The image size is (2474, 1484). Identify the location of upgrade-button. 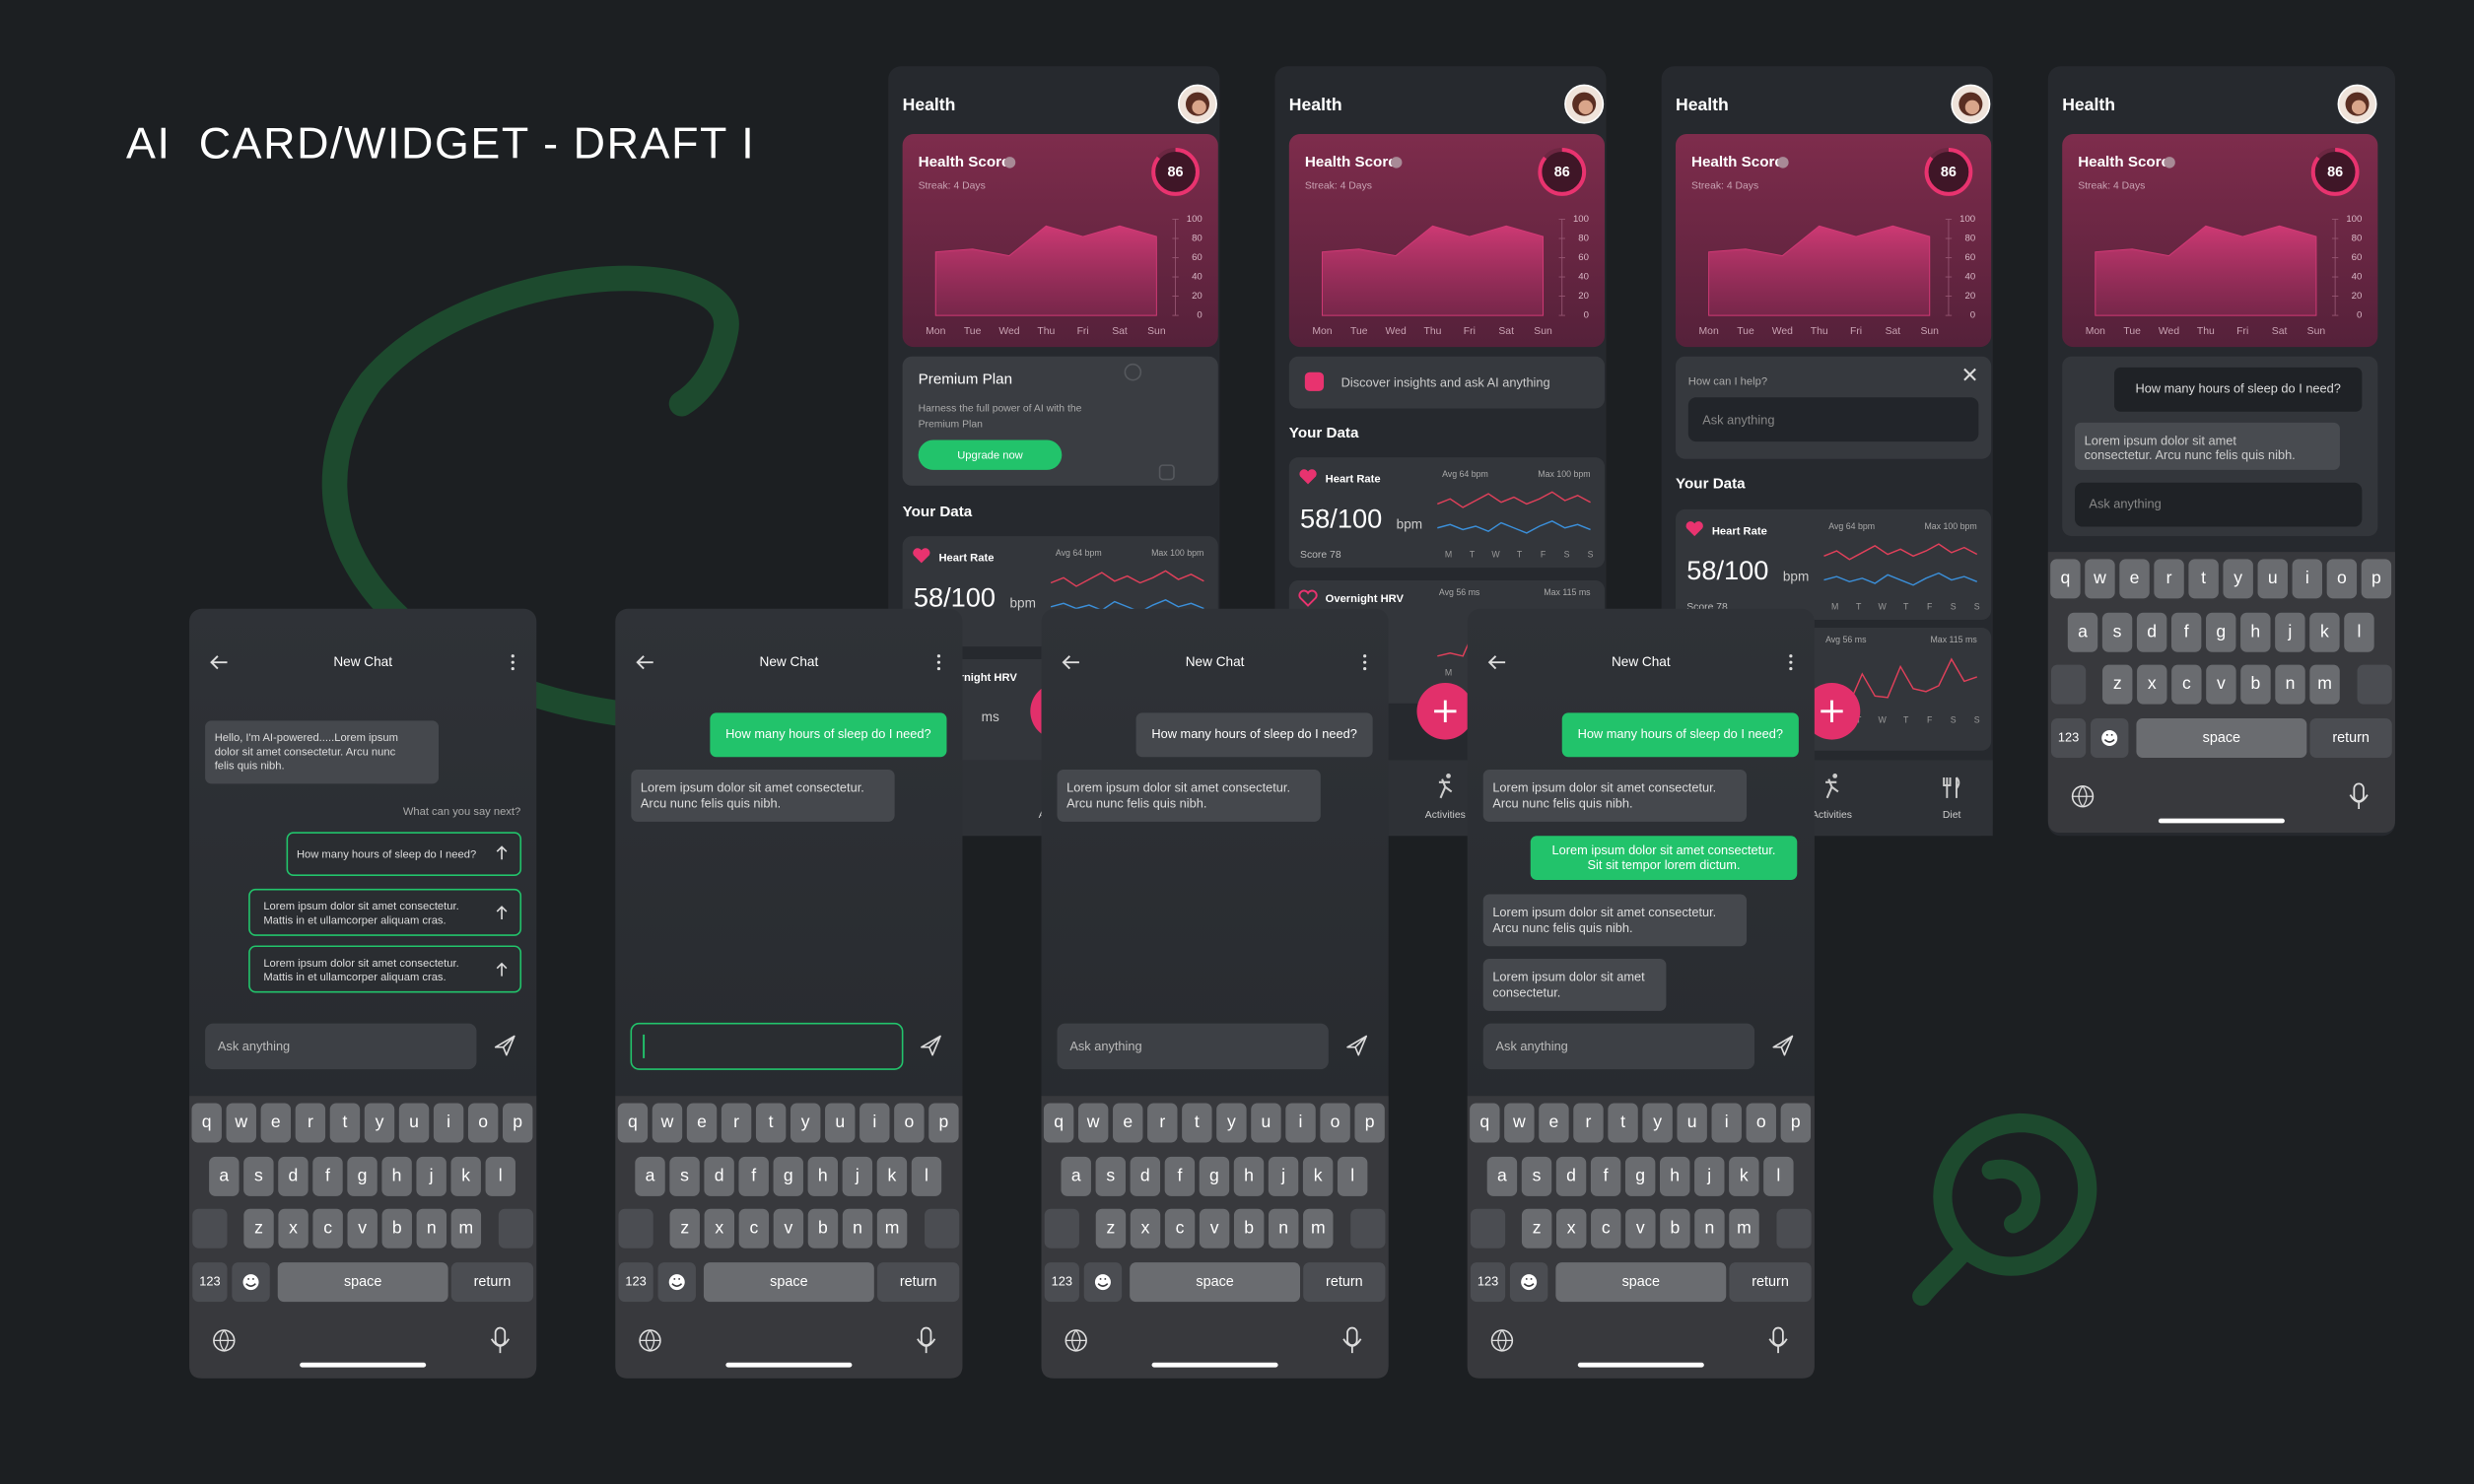
(990, 454).